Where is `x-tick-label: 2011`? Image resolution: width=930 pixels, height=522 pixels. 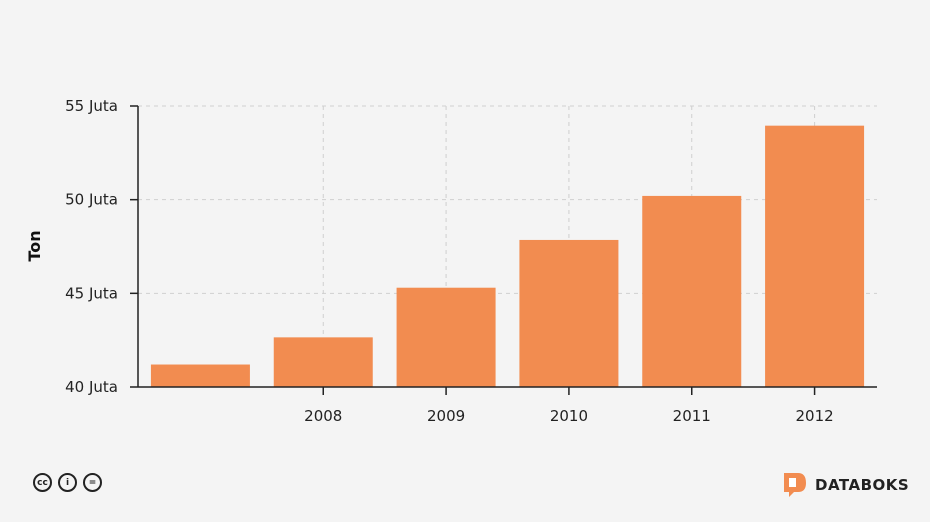 x-tick-label: 2011 is located at coordinates (692, 416).